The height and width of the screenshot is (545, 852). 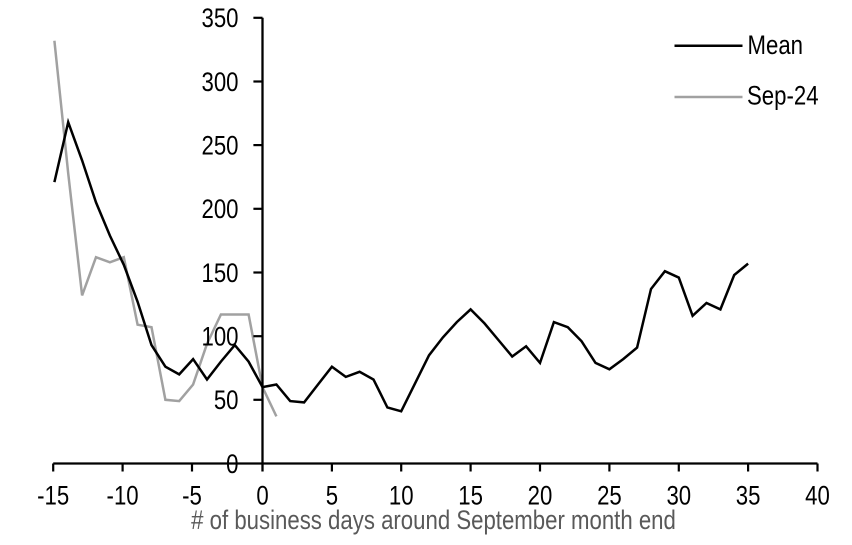 I want to click on svg-text: Mean, so click(x=775, y=45).